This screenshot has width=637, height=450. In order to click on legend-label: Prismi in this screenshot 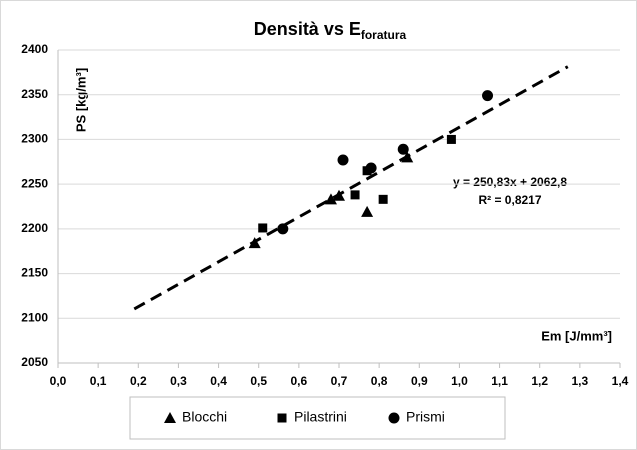, I will do `click(425, 417)`.